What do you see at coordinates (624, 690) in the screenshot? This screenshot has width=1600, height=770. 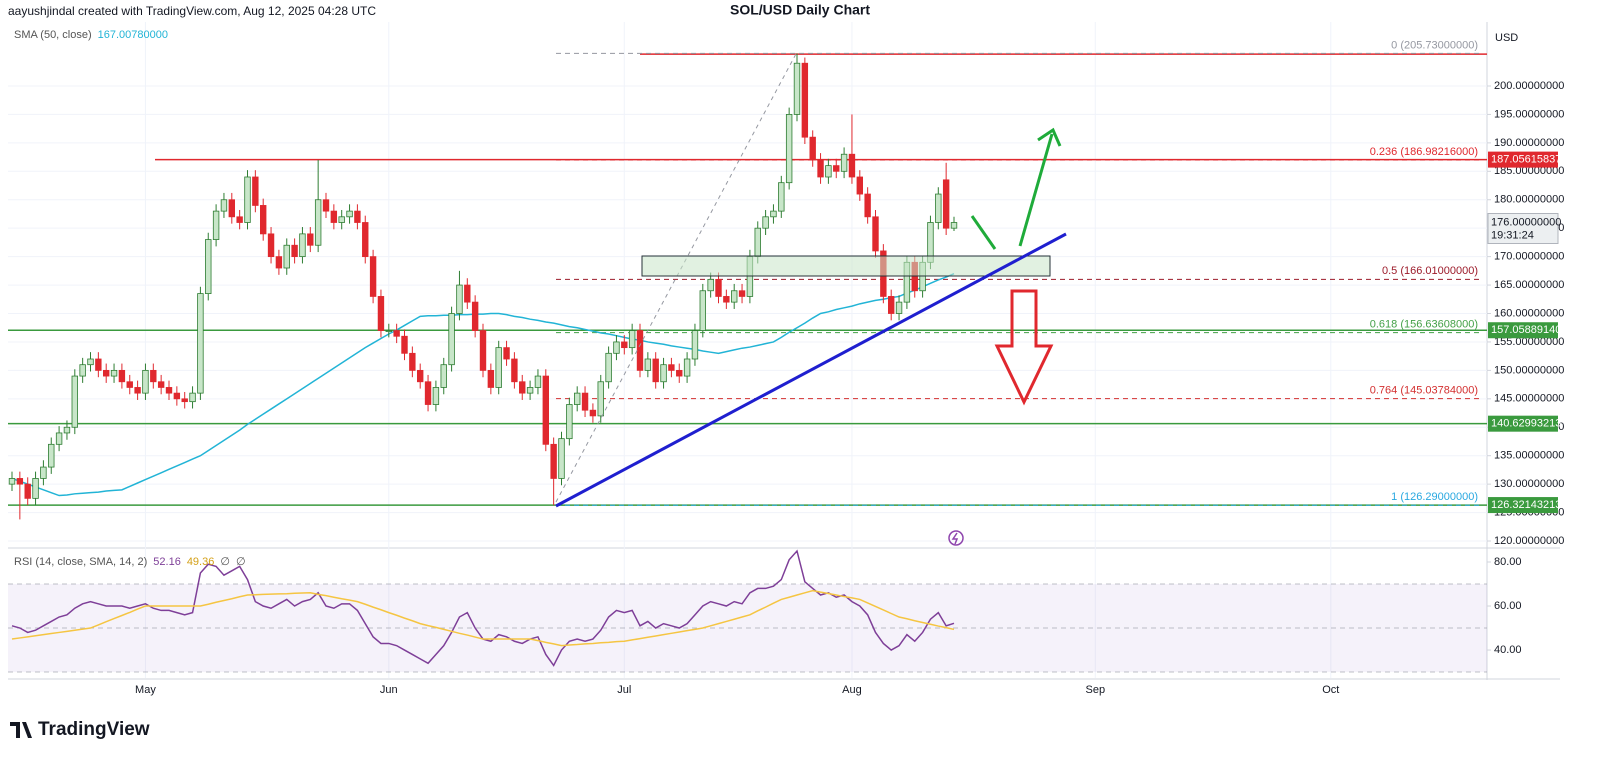 I see `x-tick-label: Jul` at bounding box center [624, 690].